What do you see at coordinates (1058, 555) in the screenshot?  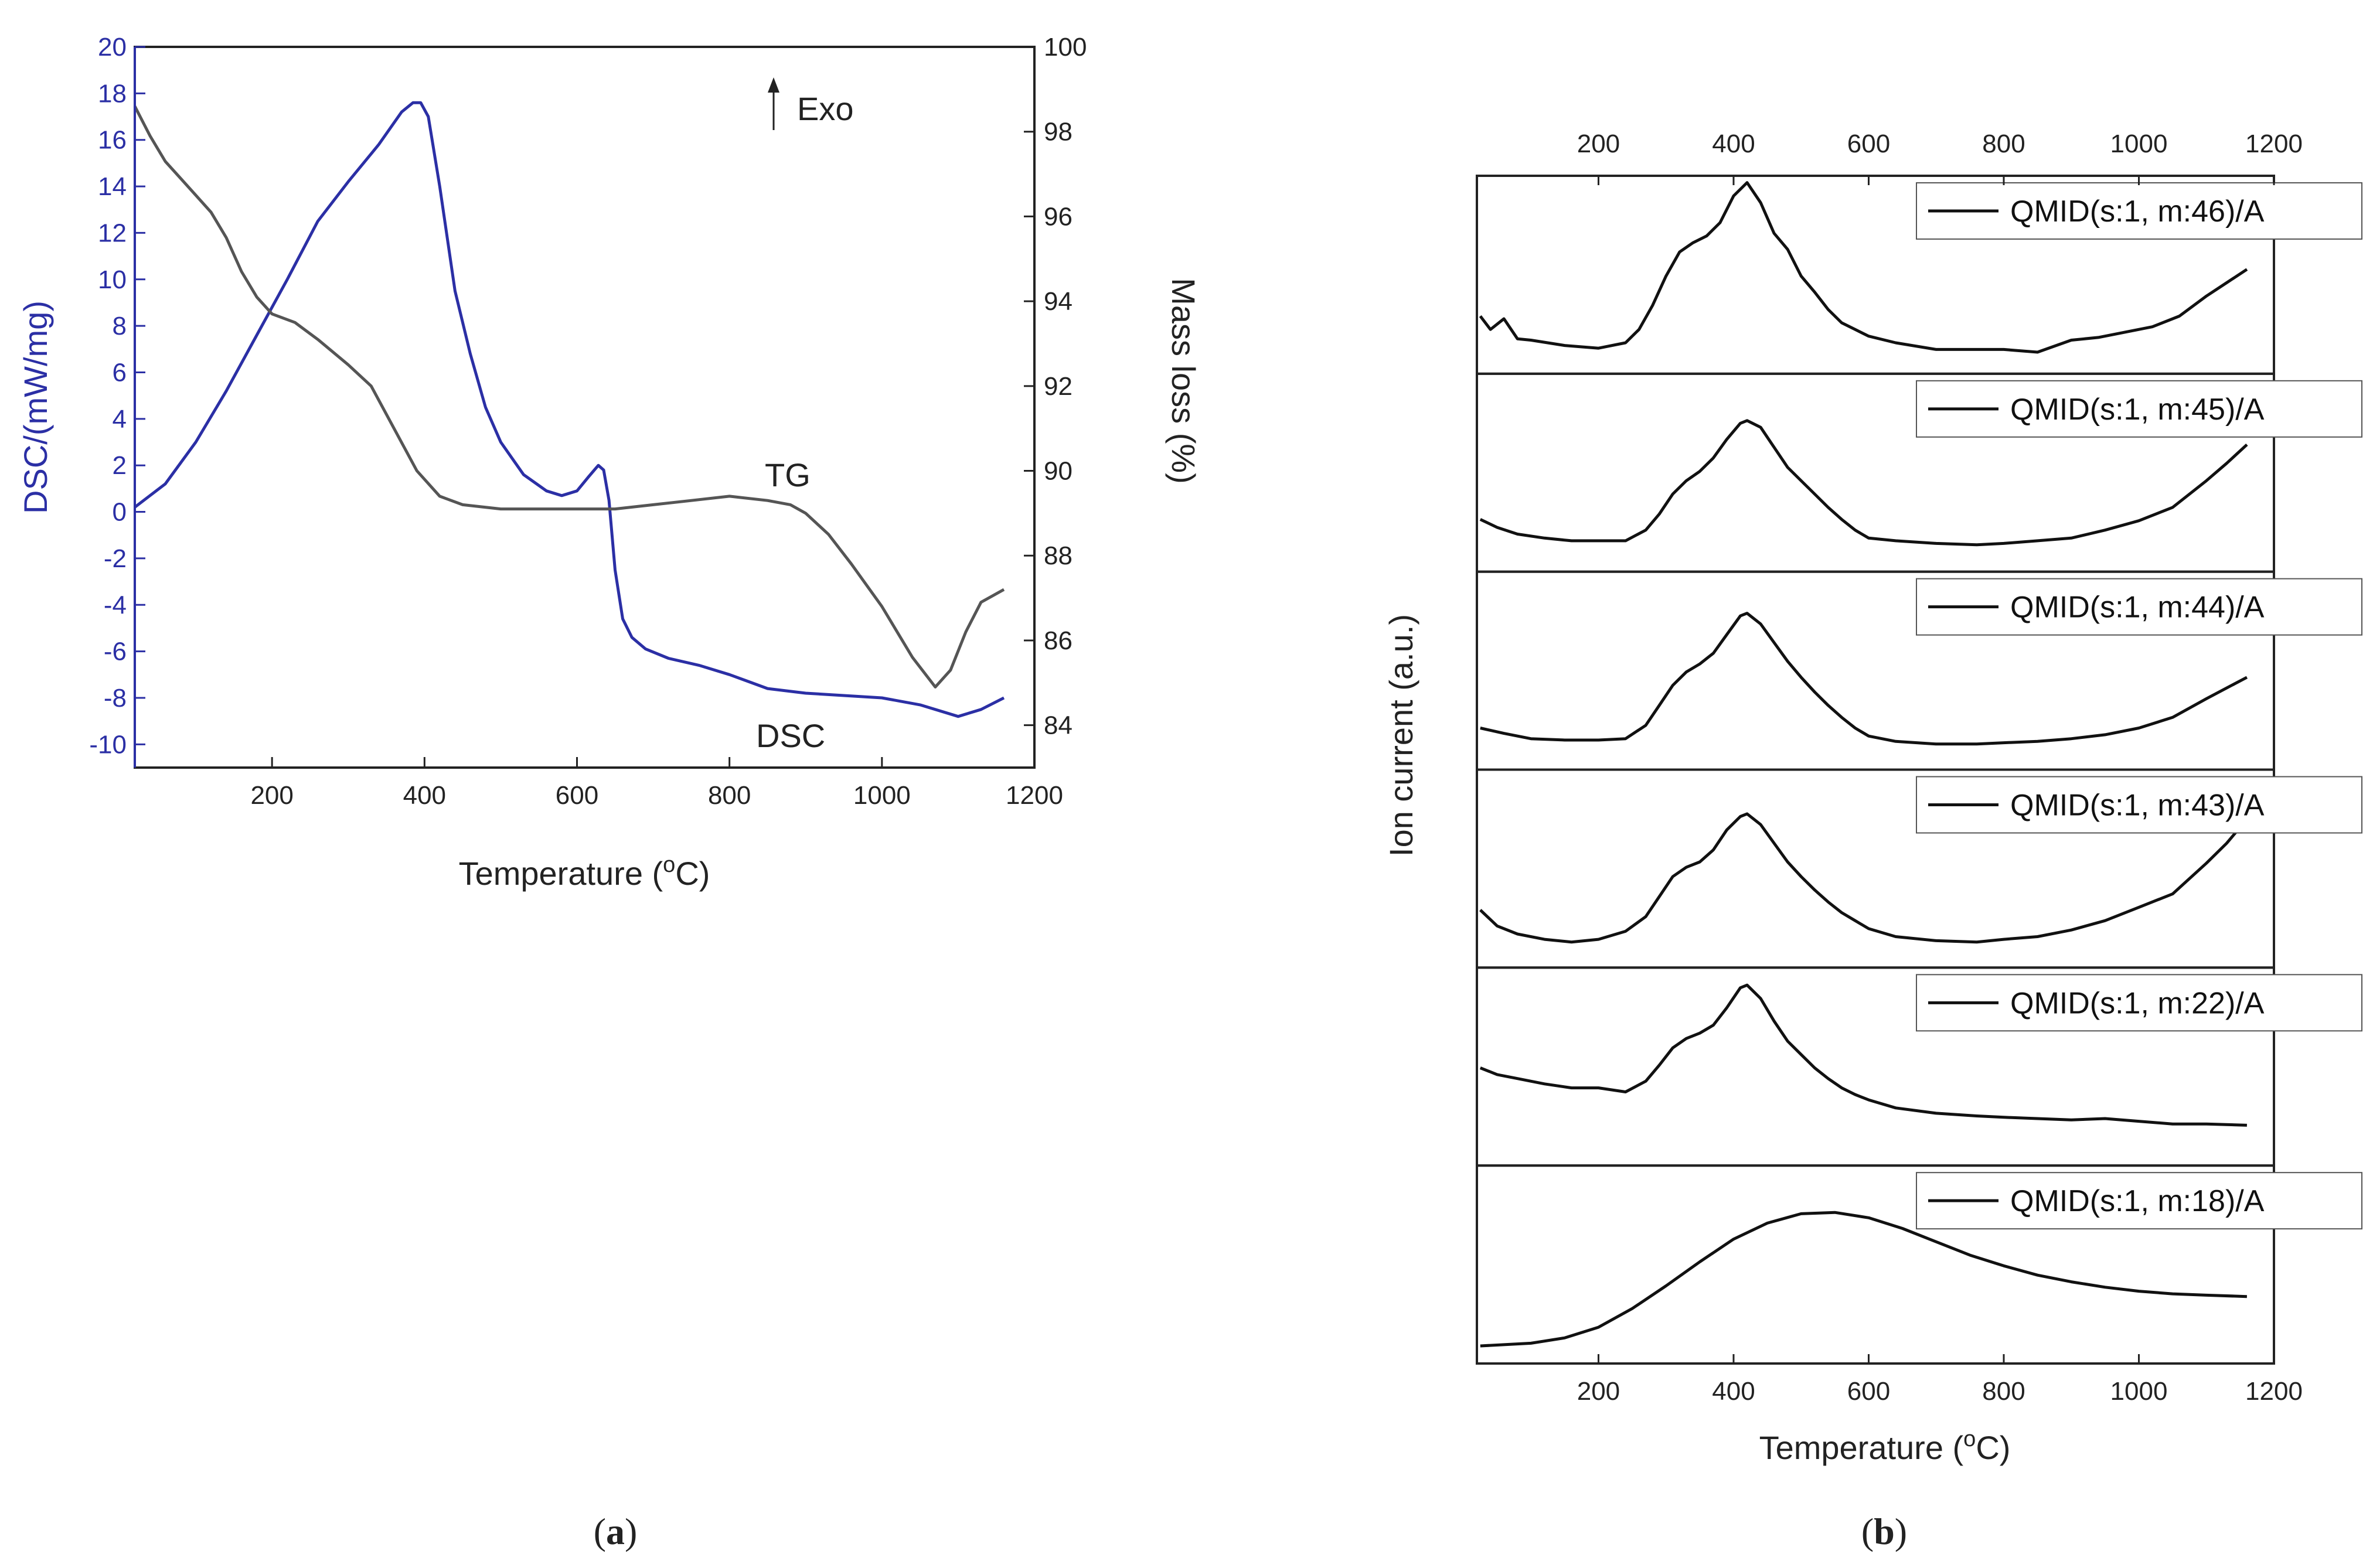 I see `y2-tick-label: 88` at bounding box center [1058, 555].